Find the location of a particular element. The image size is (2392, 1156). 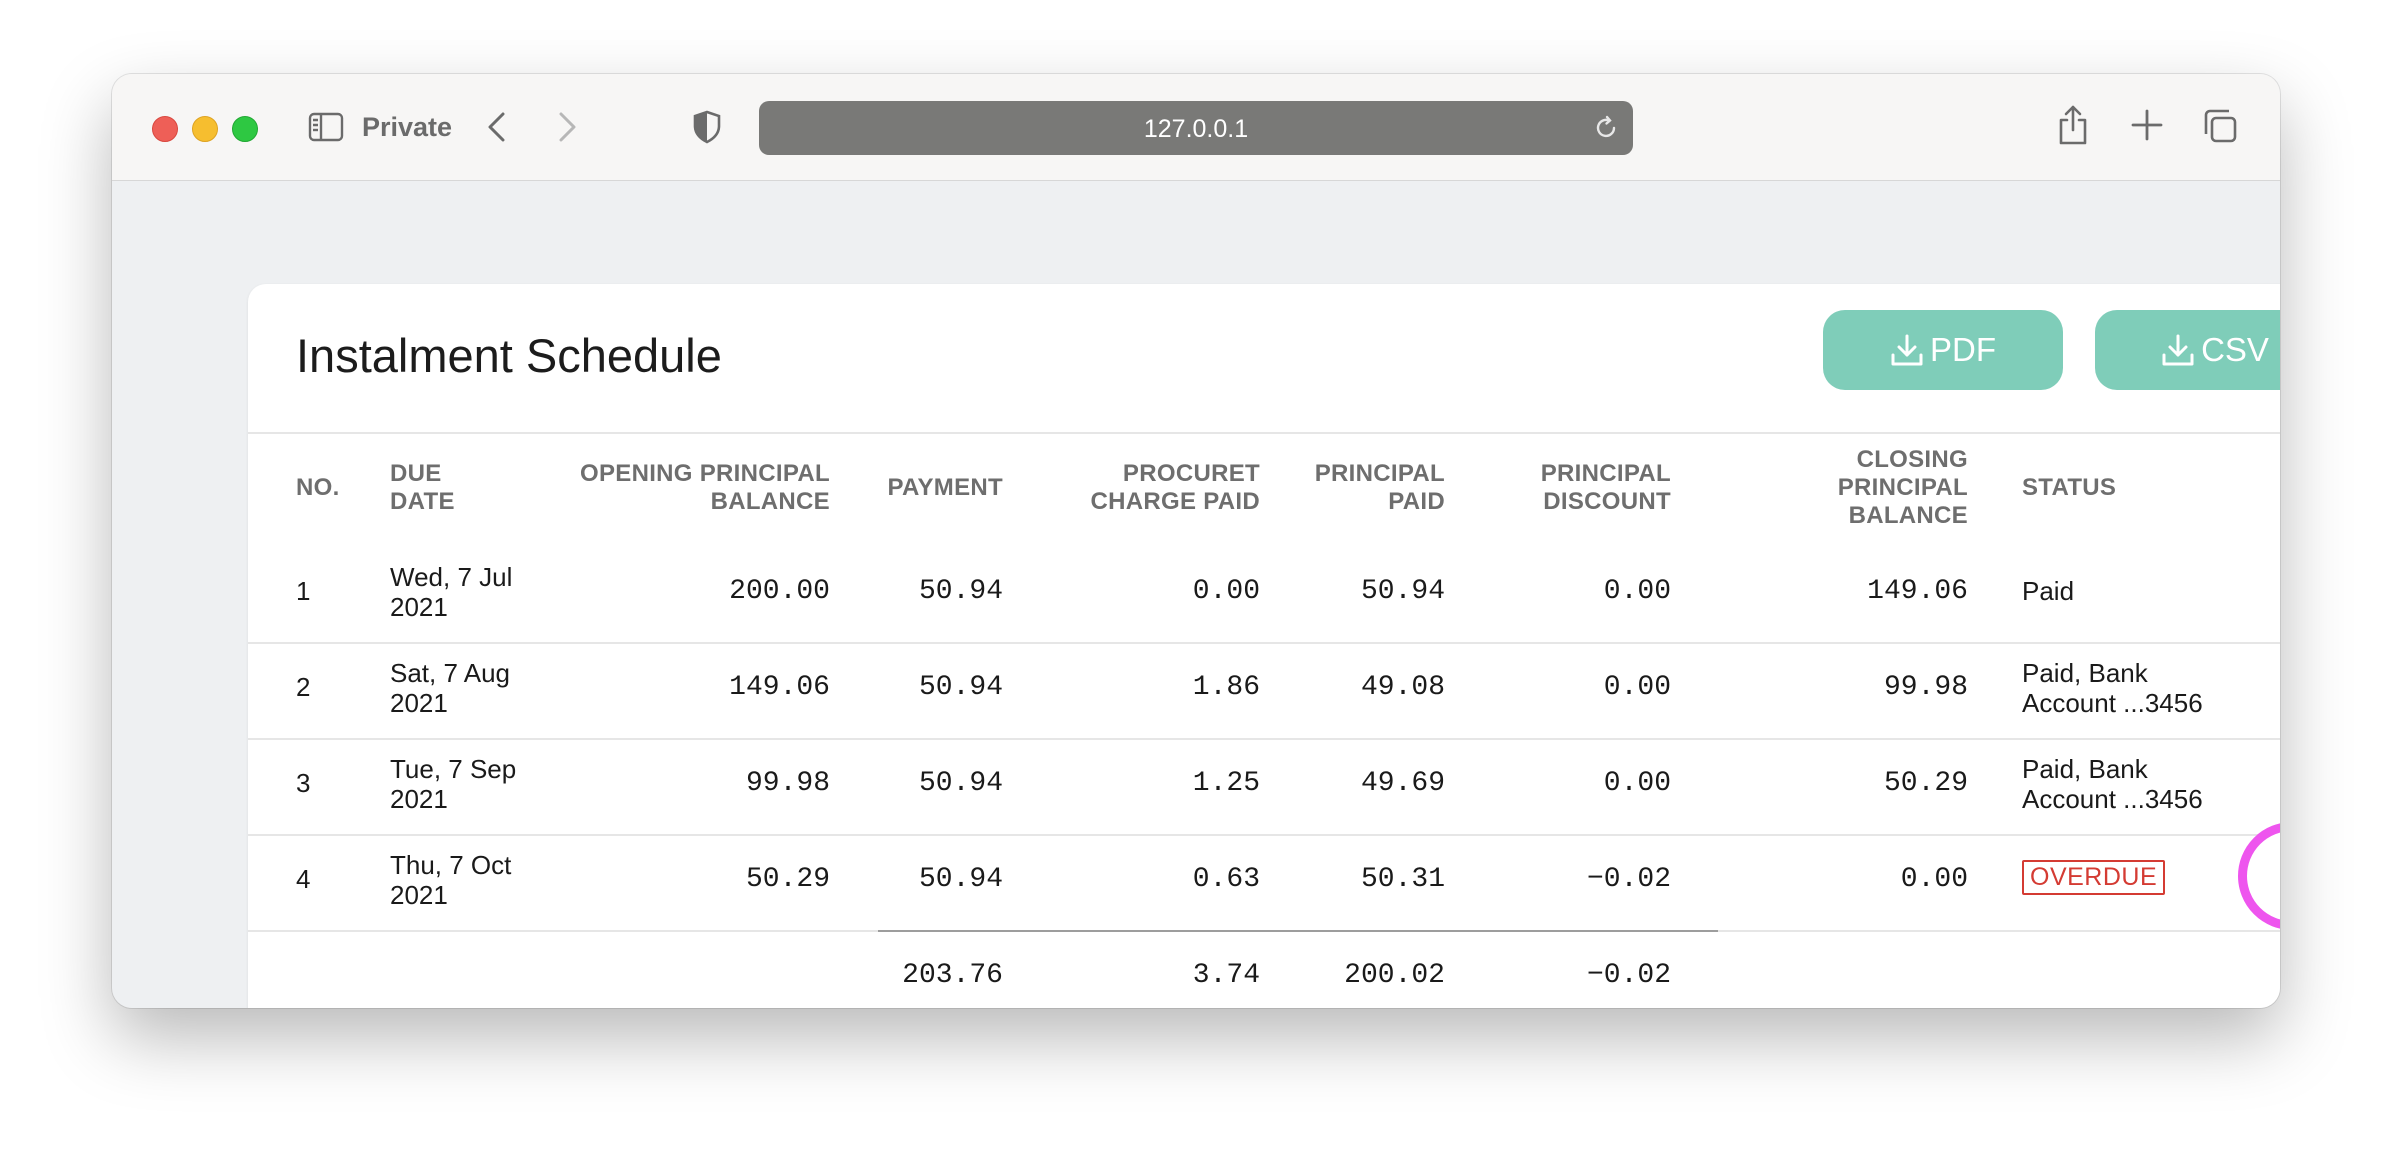

total-charge-paid: 3.74 is located at coordinates (1226, 975).